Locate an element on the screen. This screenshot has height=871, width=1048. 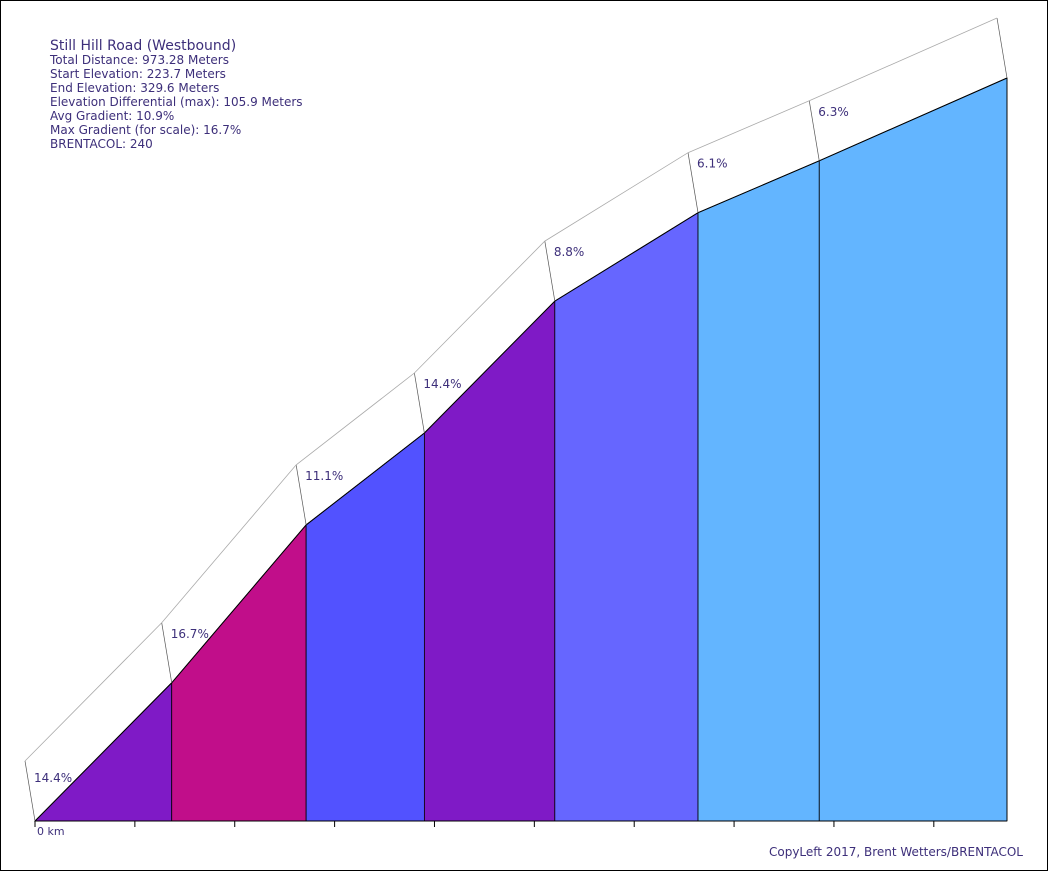
stat-start-elevation: Start Elevation: 223.7 Meters is located at coordinates (138, 74).